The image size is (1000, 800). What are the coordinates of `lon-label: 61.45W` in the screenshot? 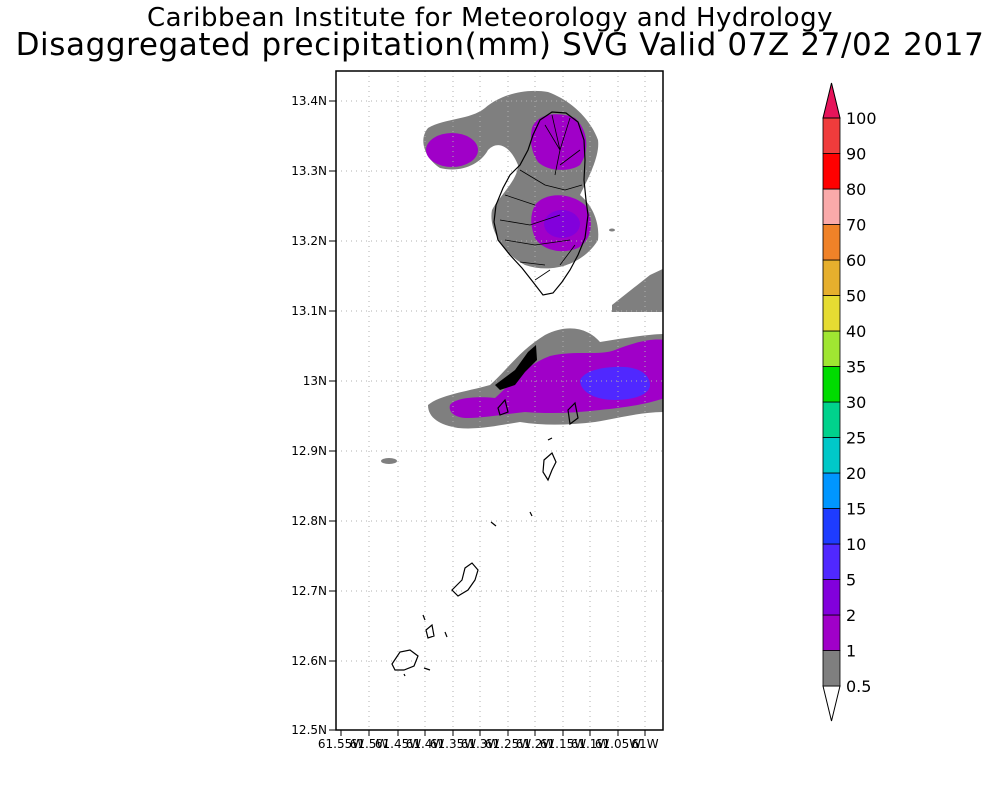 It's located at (398, 744).